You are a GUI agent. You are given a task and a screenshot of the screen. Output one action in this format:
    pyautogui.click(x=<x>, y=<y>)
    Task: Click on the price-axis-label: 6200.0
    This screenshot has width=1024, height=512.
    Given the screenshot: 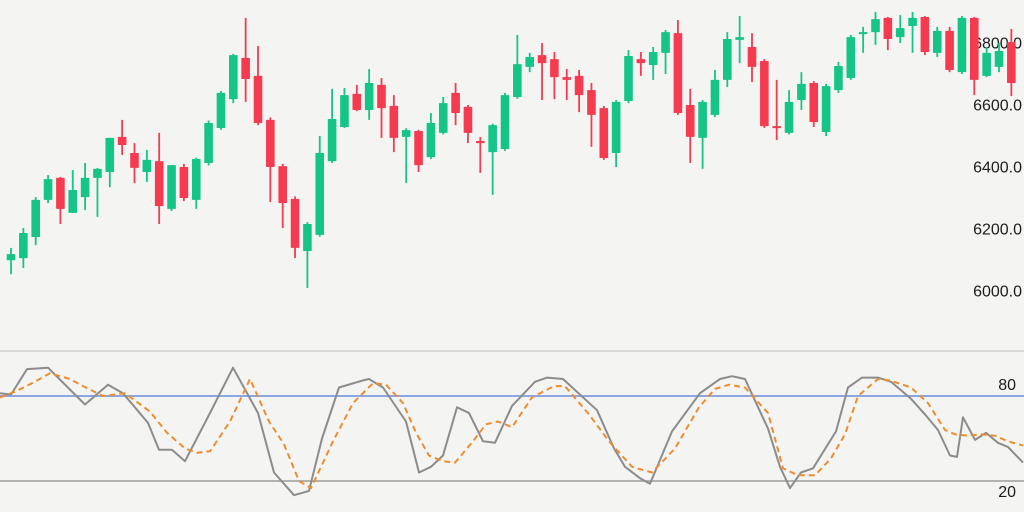 What is the action you would take?
    pyautogui.click(x=997, y=230)
    